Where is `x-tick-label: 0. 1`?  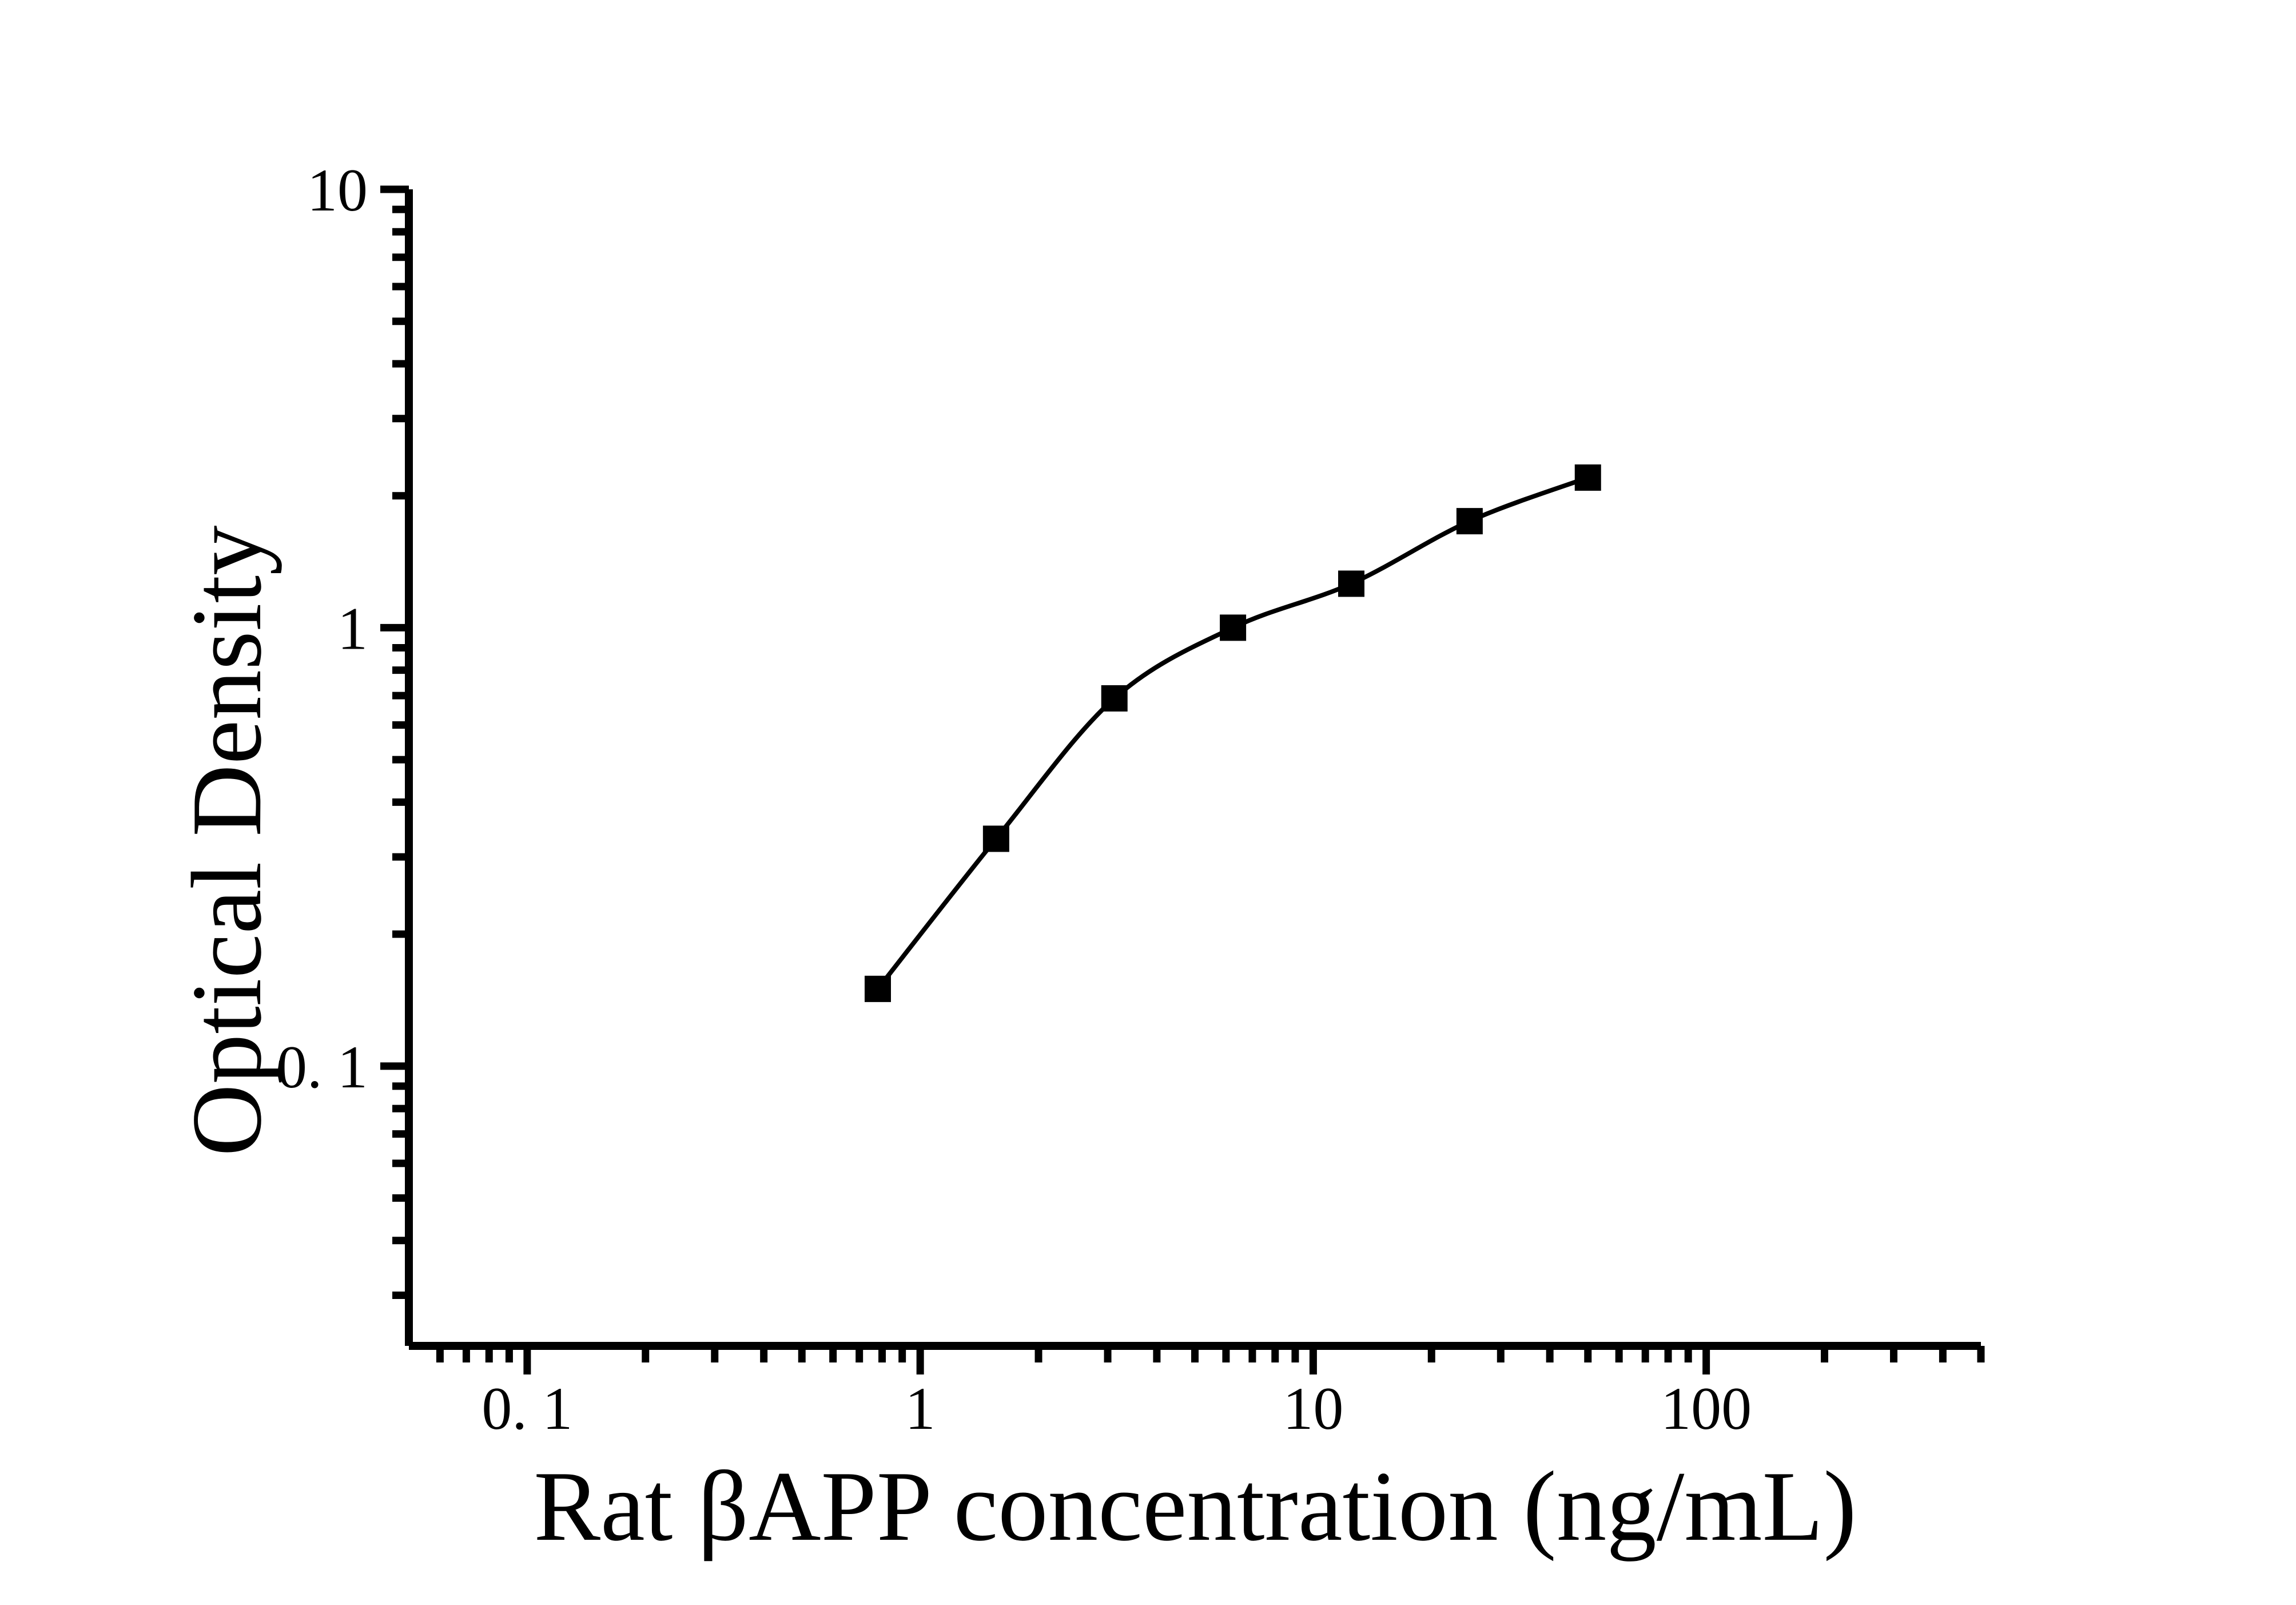 x-tick-label: 0. 1 is located at coordinates (527, 1408).